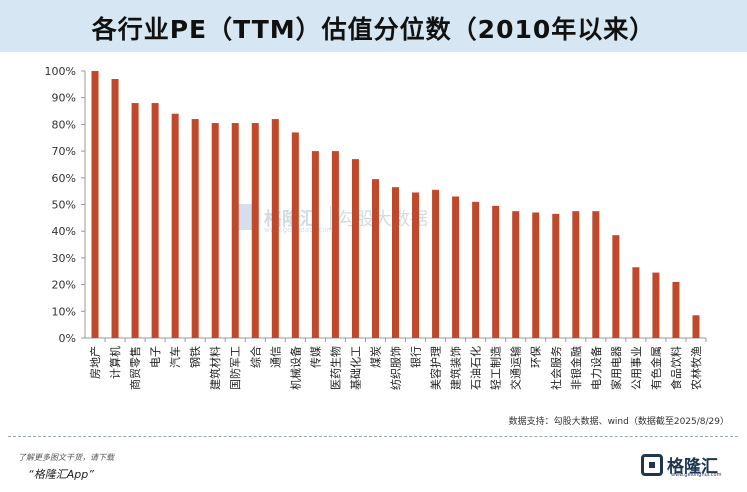 Image resolution: width=747 pixels, height=492 pixels. Describe the element at coordinates (536, 357) in the screenshot. I see `x-tick-label: 环保` at that location.